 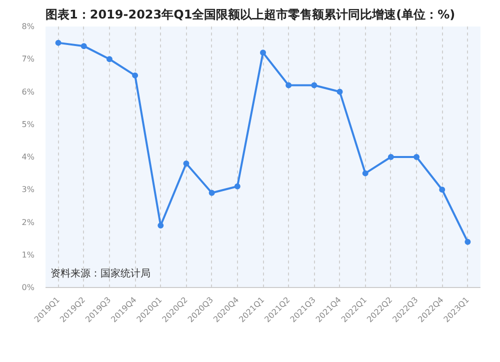 I want to click on annotation: 资料来源：国家统计局, so click(x=100, y=274).